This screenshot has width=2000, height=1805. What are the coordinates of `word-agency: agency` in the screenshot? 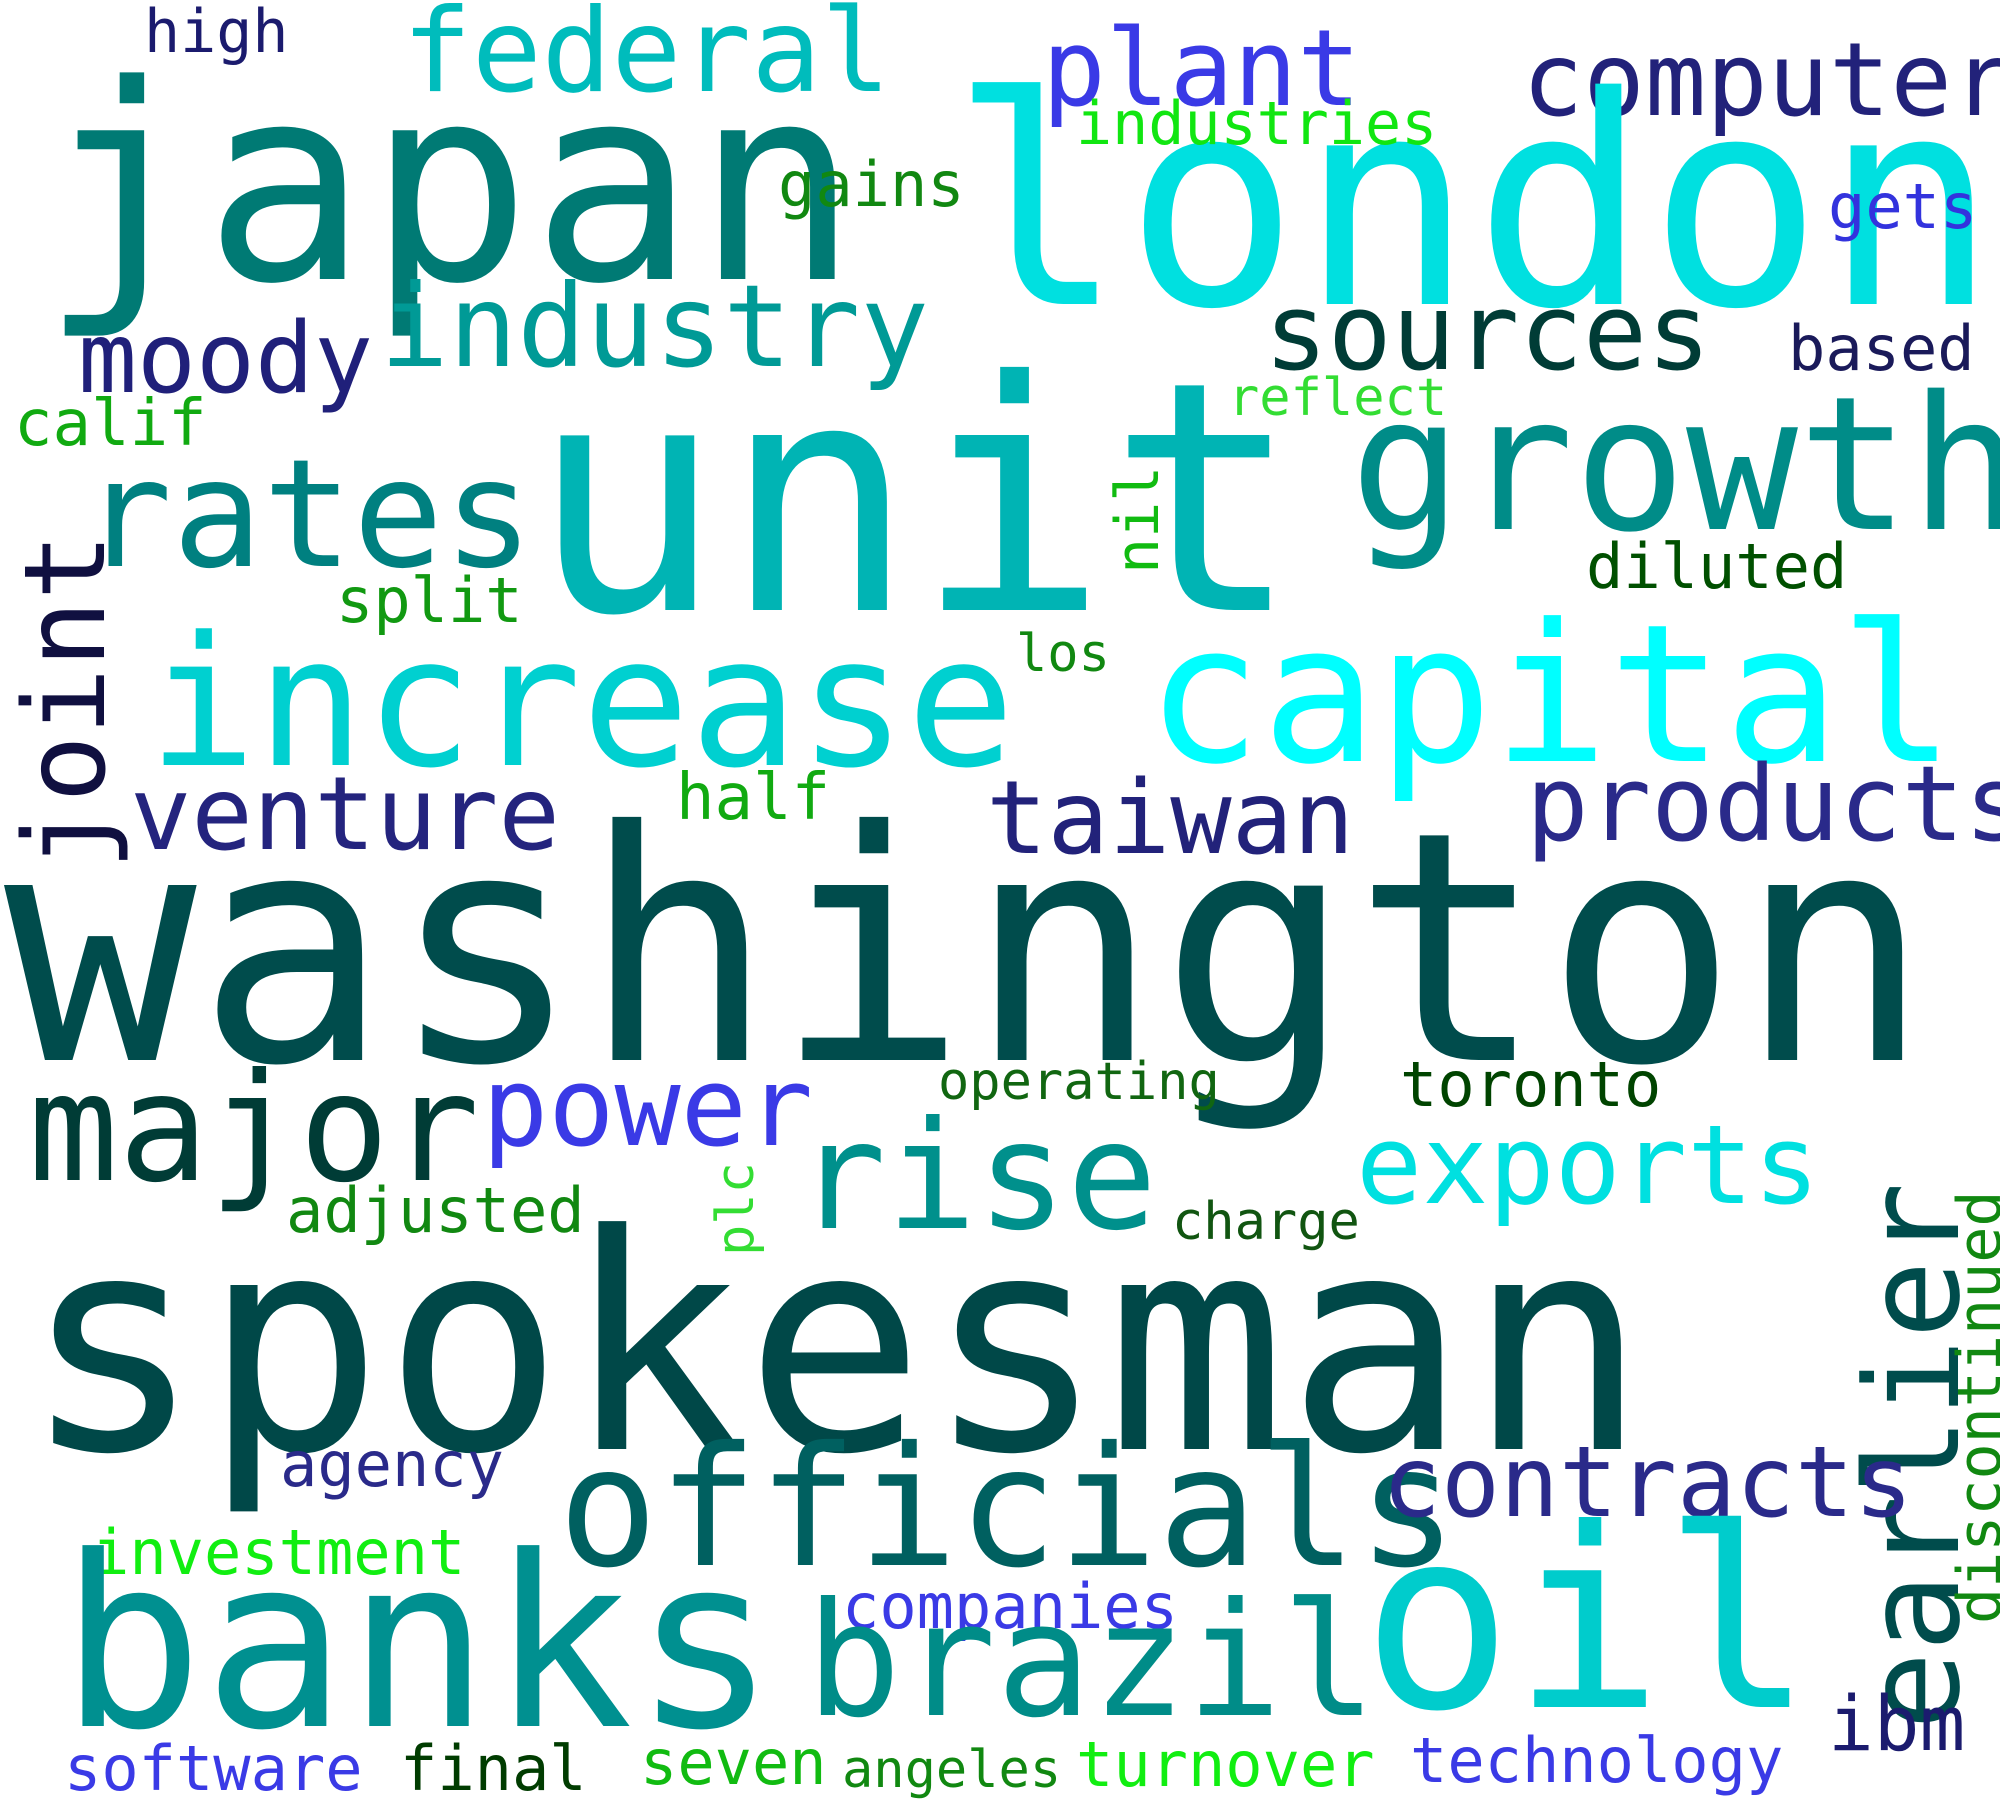 It's located at (392, 1464).